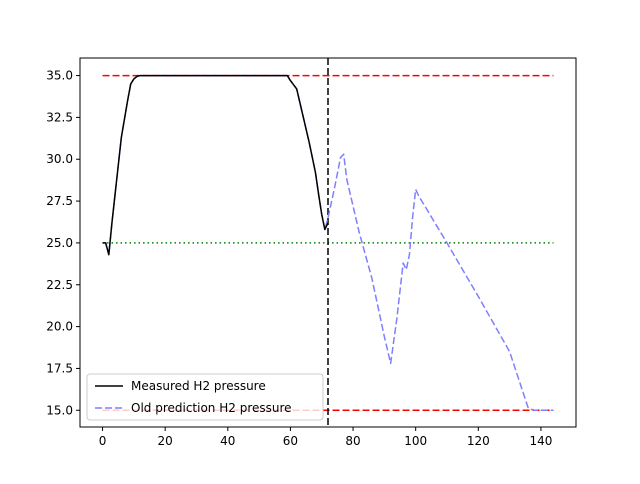  What do you see at coordinates (325, 437) in the screenshot?
I see `x-axis: 0 20 40 60 80 100 120 140` at bounding box center [325, 437].